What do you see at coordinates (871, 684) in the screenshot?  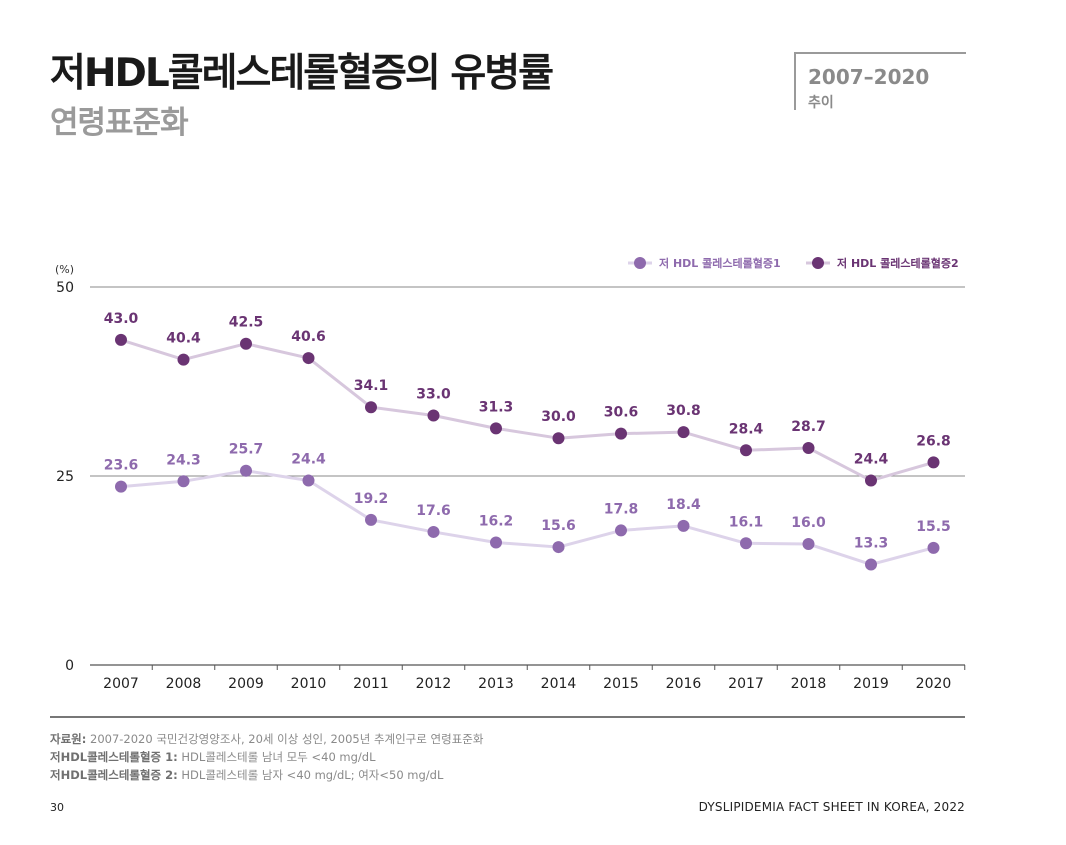 I see `x-tick-label: 2019` at bounding box center [871, 684].